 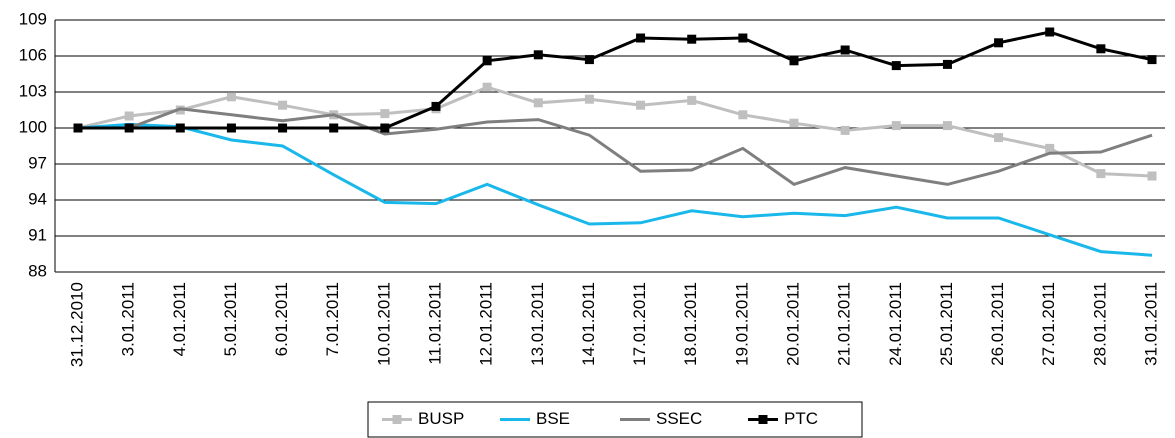 What do you see at coordinates (332, 319) in the screenshot?
I see `x-tick-label: 7.01.2011` at bounding box center [332, 319].